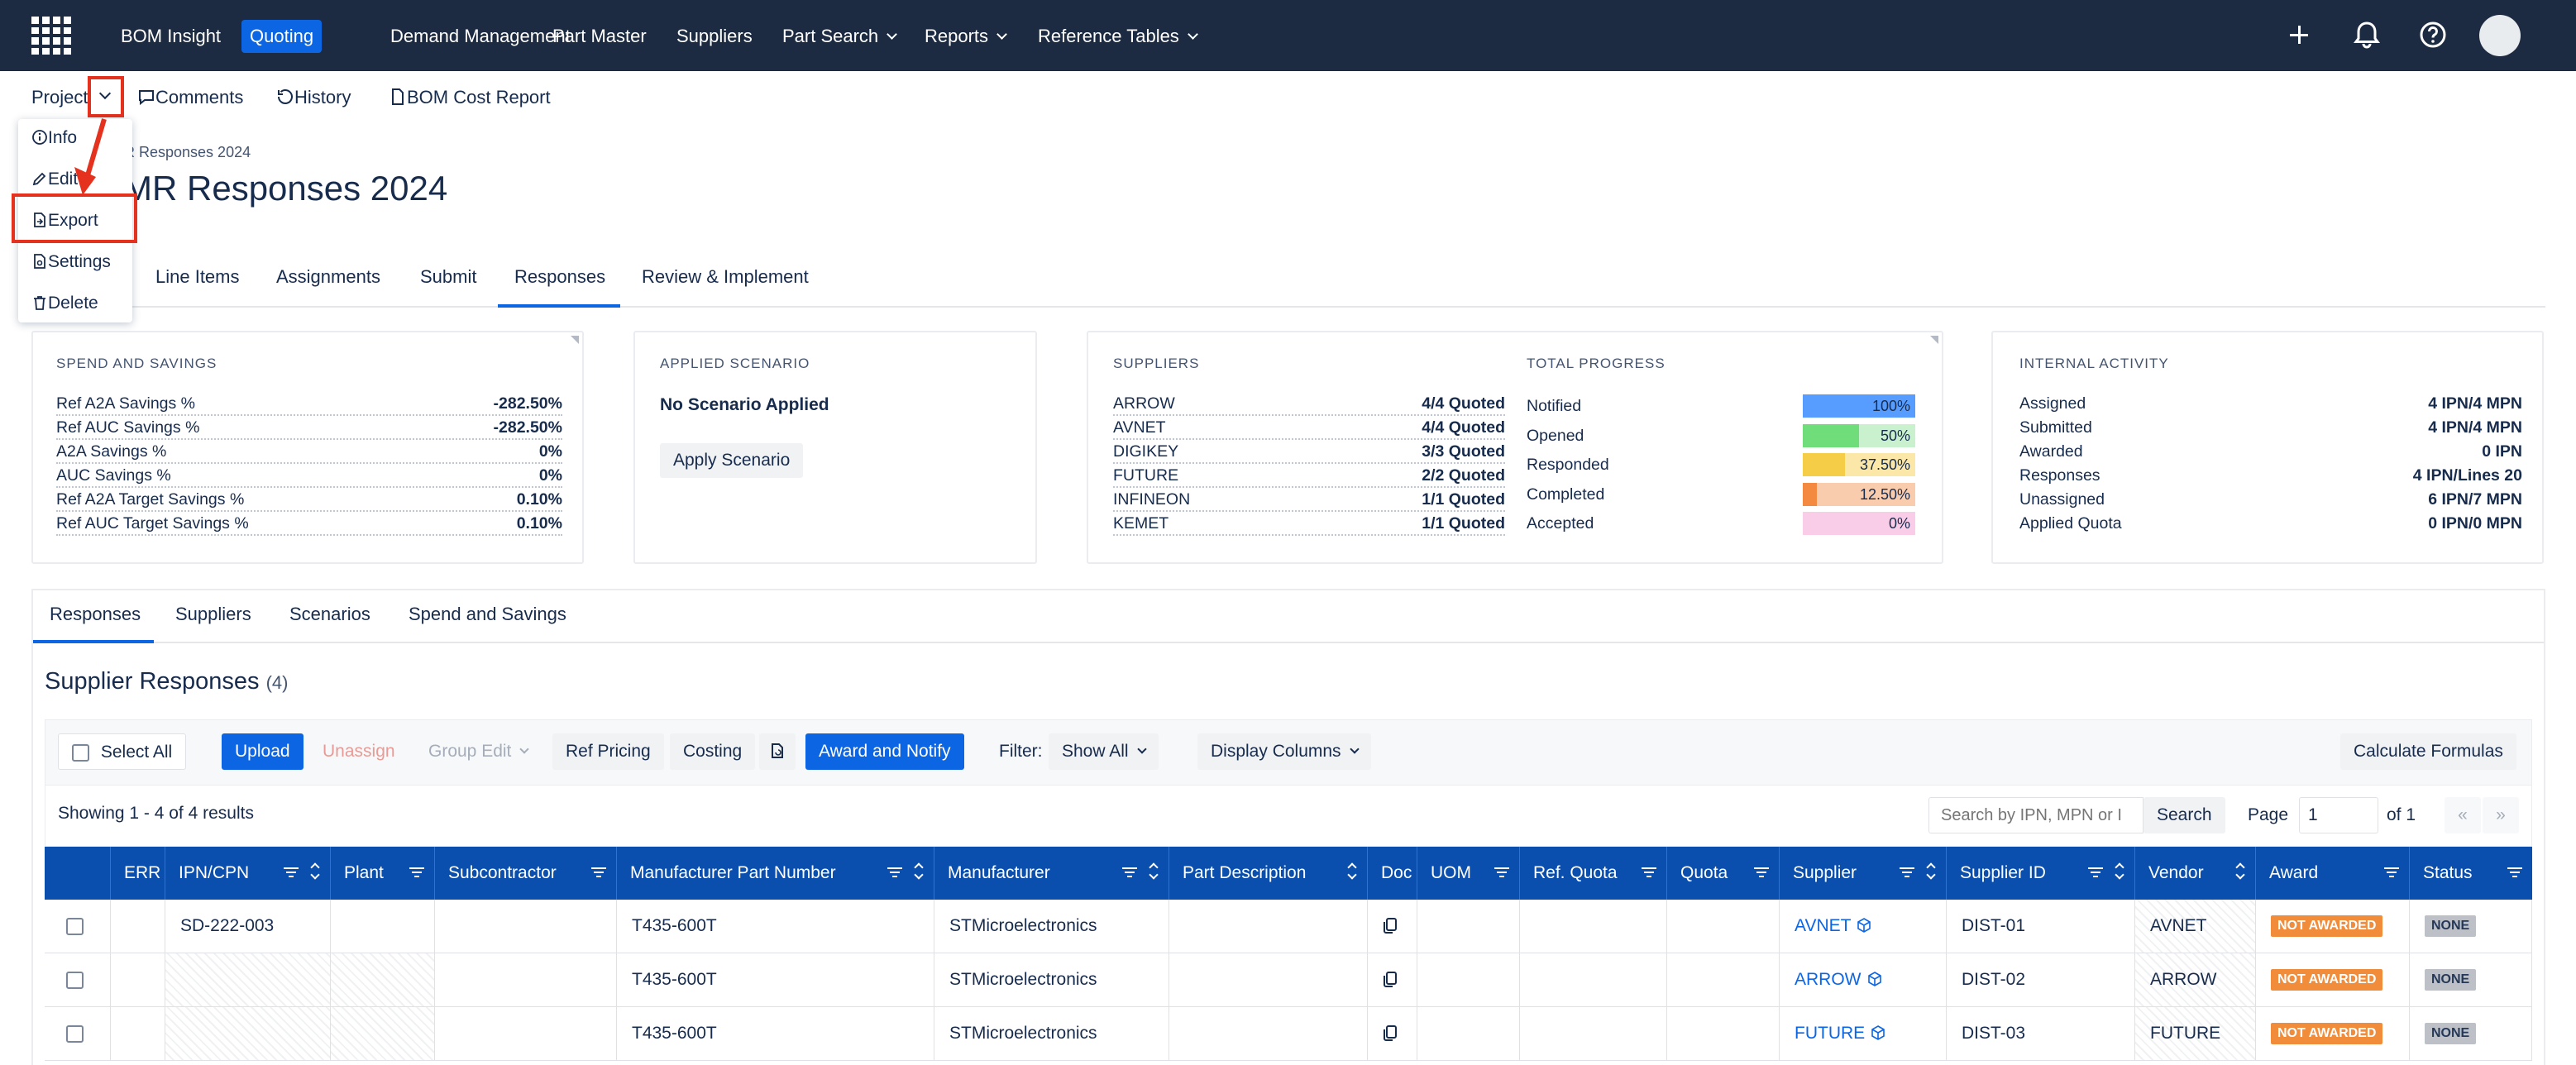 This screenshot has height=1065, width=2576. What do you see at coordinates (64, 220) in the screenshot?
I see `menu-item-export: Export` at bounding box center [64, 220].